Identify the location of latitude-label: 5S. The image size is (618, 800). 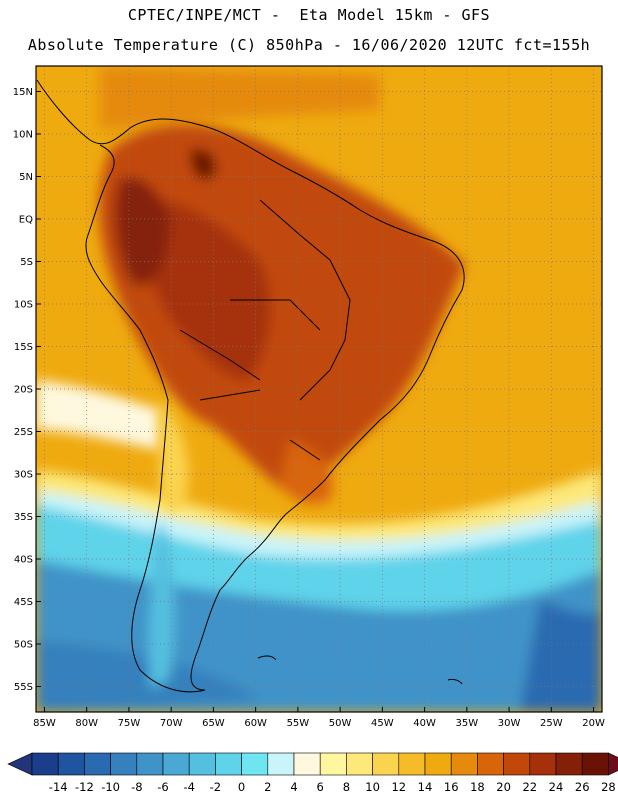
(26, 262).